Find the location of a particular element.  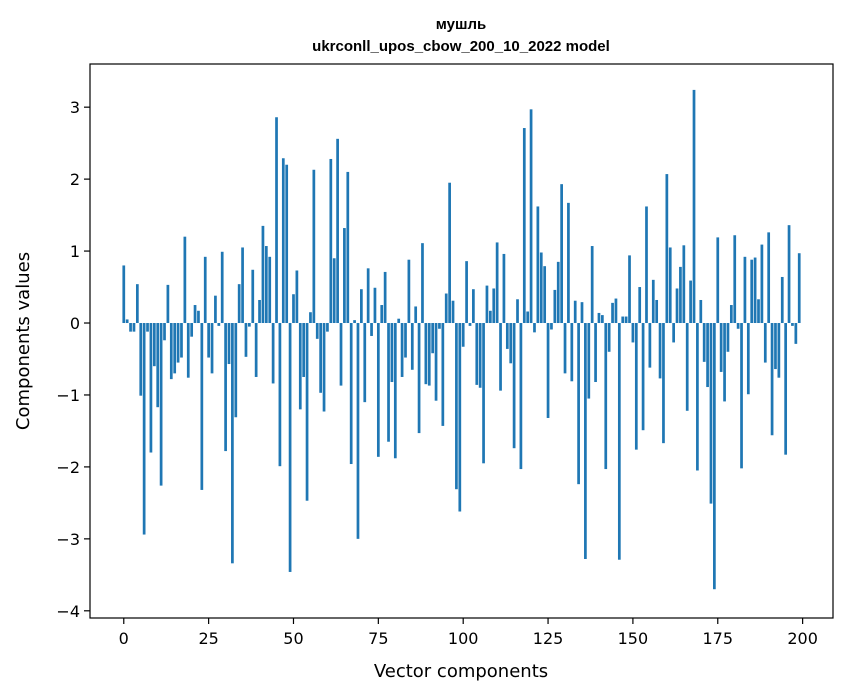

y-axis-ticks: 3 2 1 0 −1 −2 −3 −4 is located at coordinates (73, 359).